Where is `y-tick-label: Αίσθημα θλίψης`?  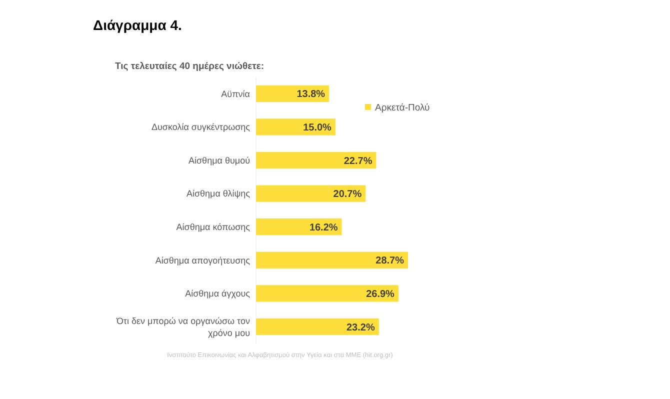 y-tick-label: Αίσθημα θλίψης is located at coordinates (218, 193).